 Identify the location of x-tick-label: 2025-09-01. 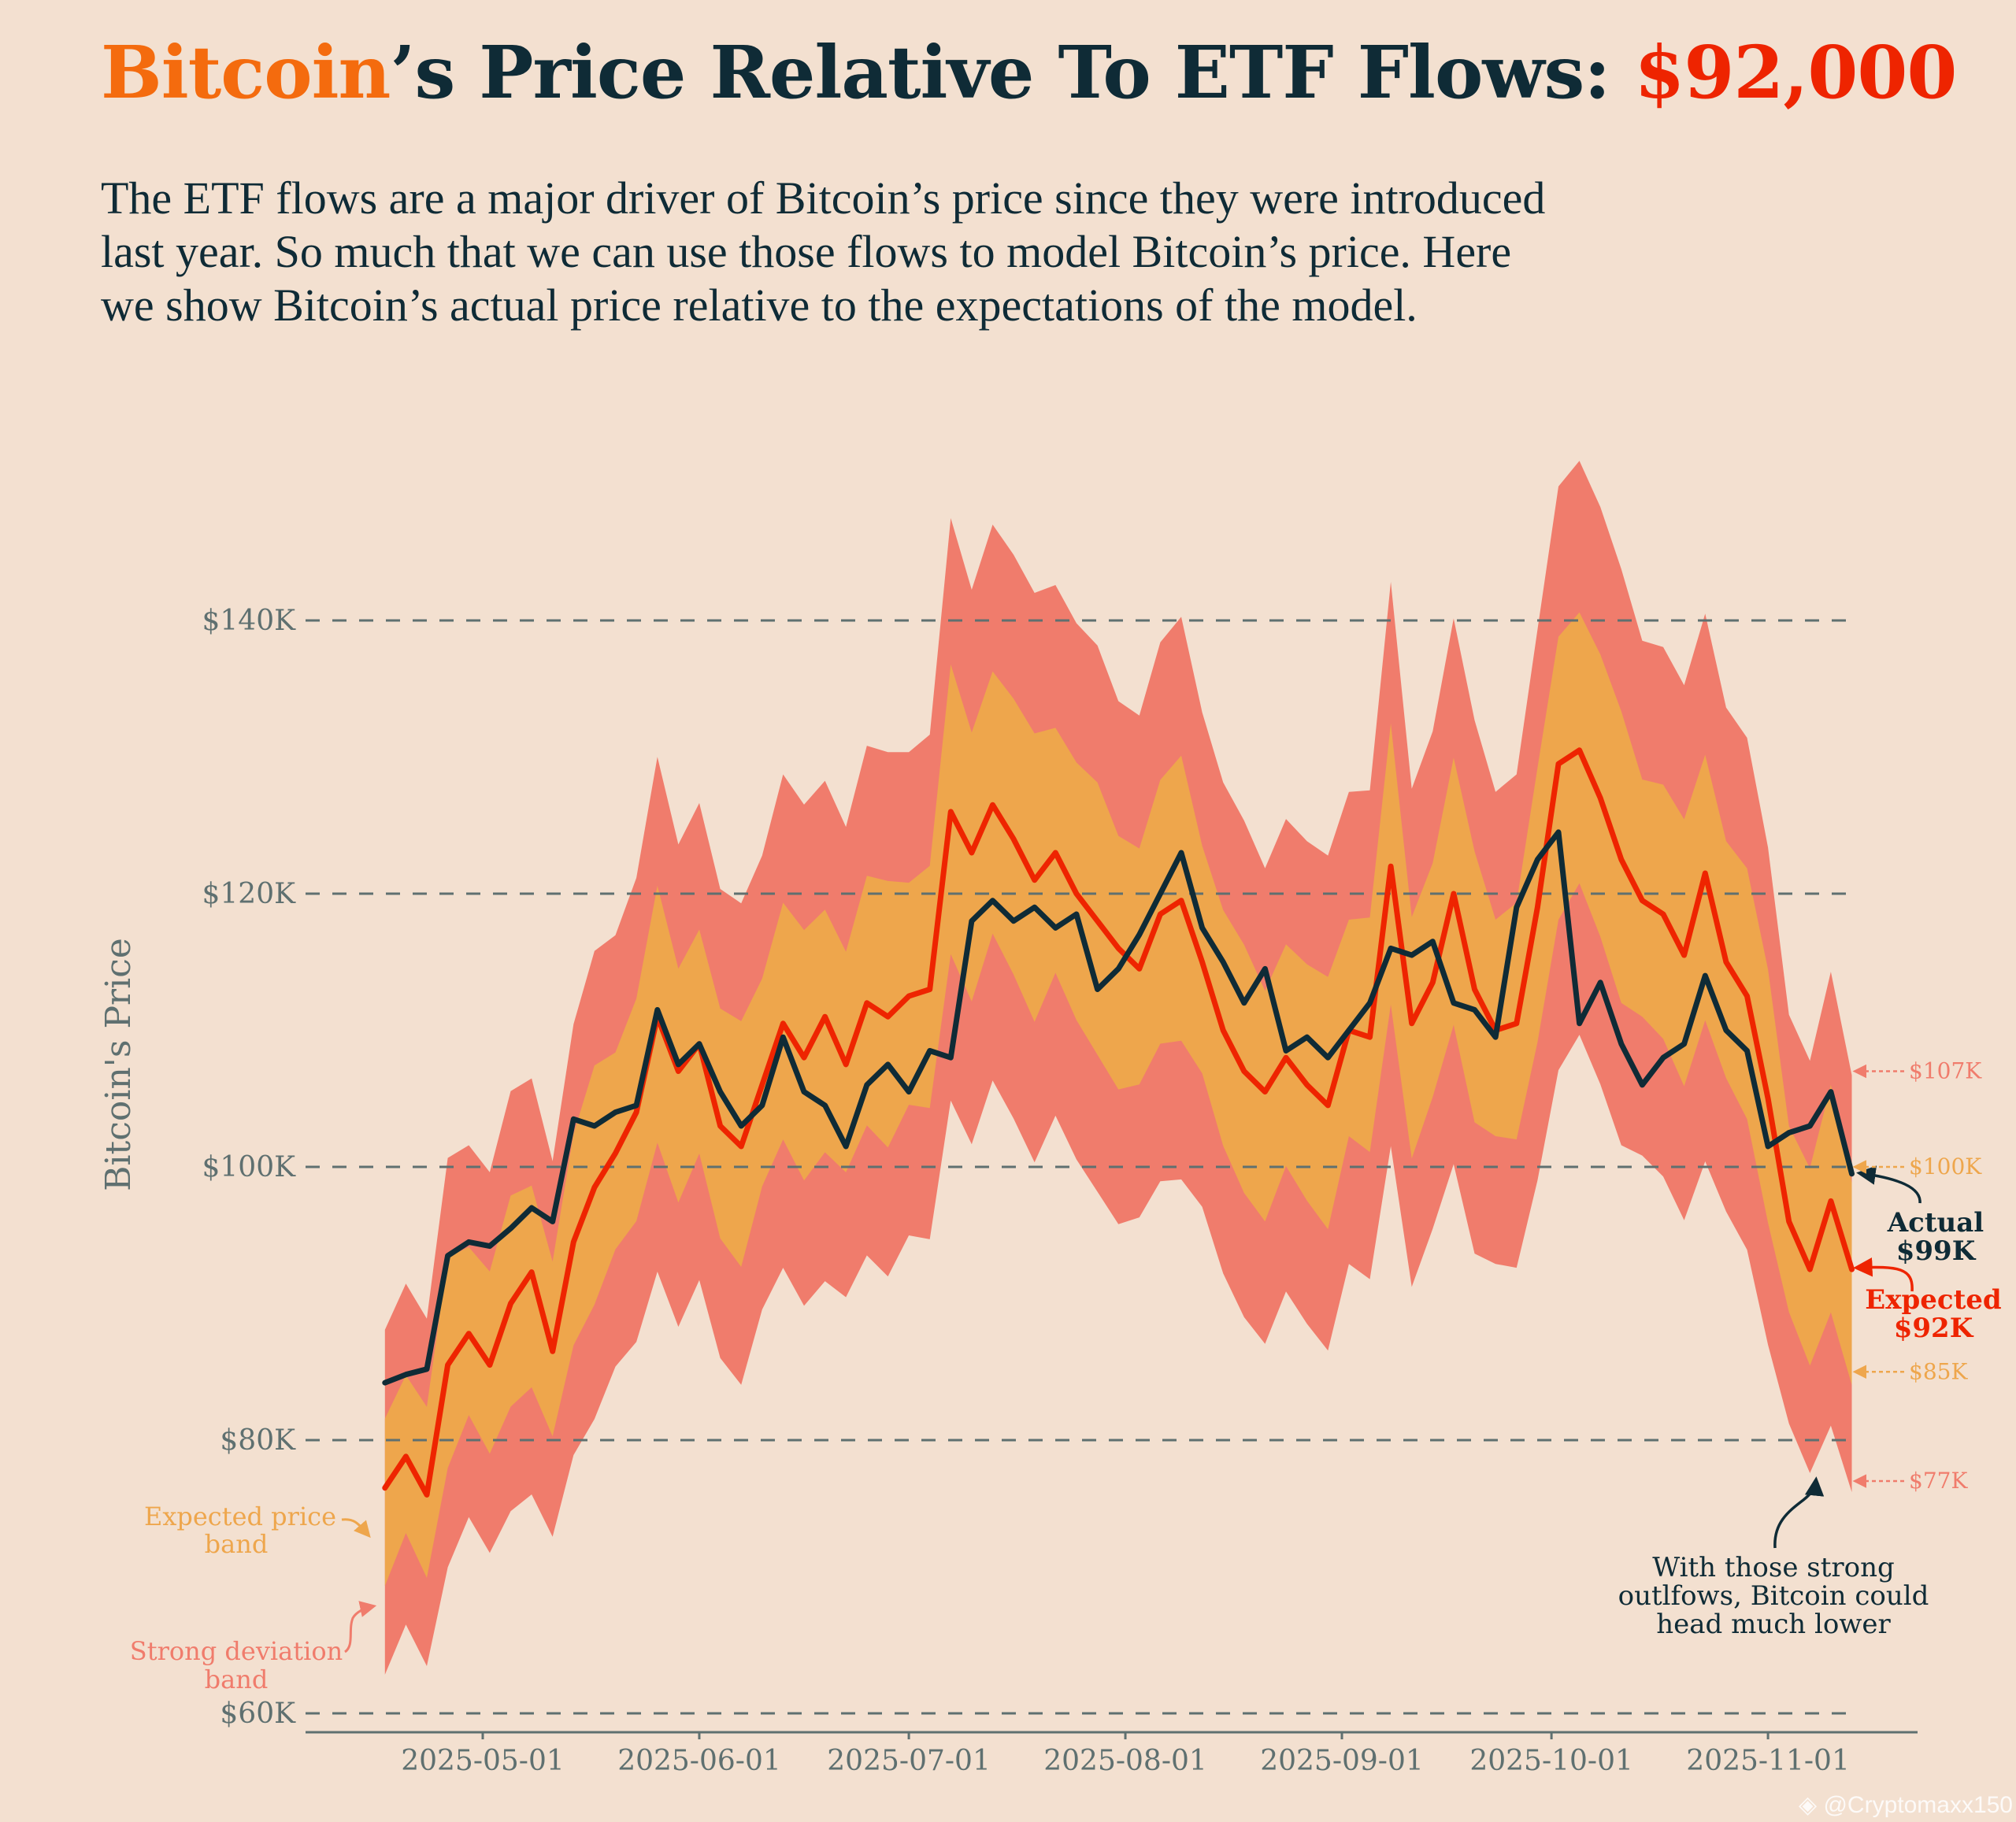
(1342, 1761).